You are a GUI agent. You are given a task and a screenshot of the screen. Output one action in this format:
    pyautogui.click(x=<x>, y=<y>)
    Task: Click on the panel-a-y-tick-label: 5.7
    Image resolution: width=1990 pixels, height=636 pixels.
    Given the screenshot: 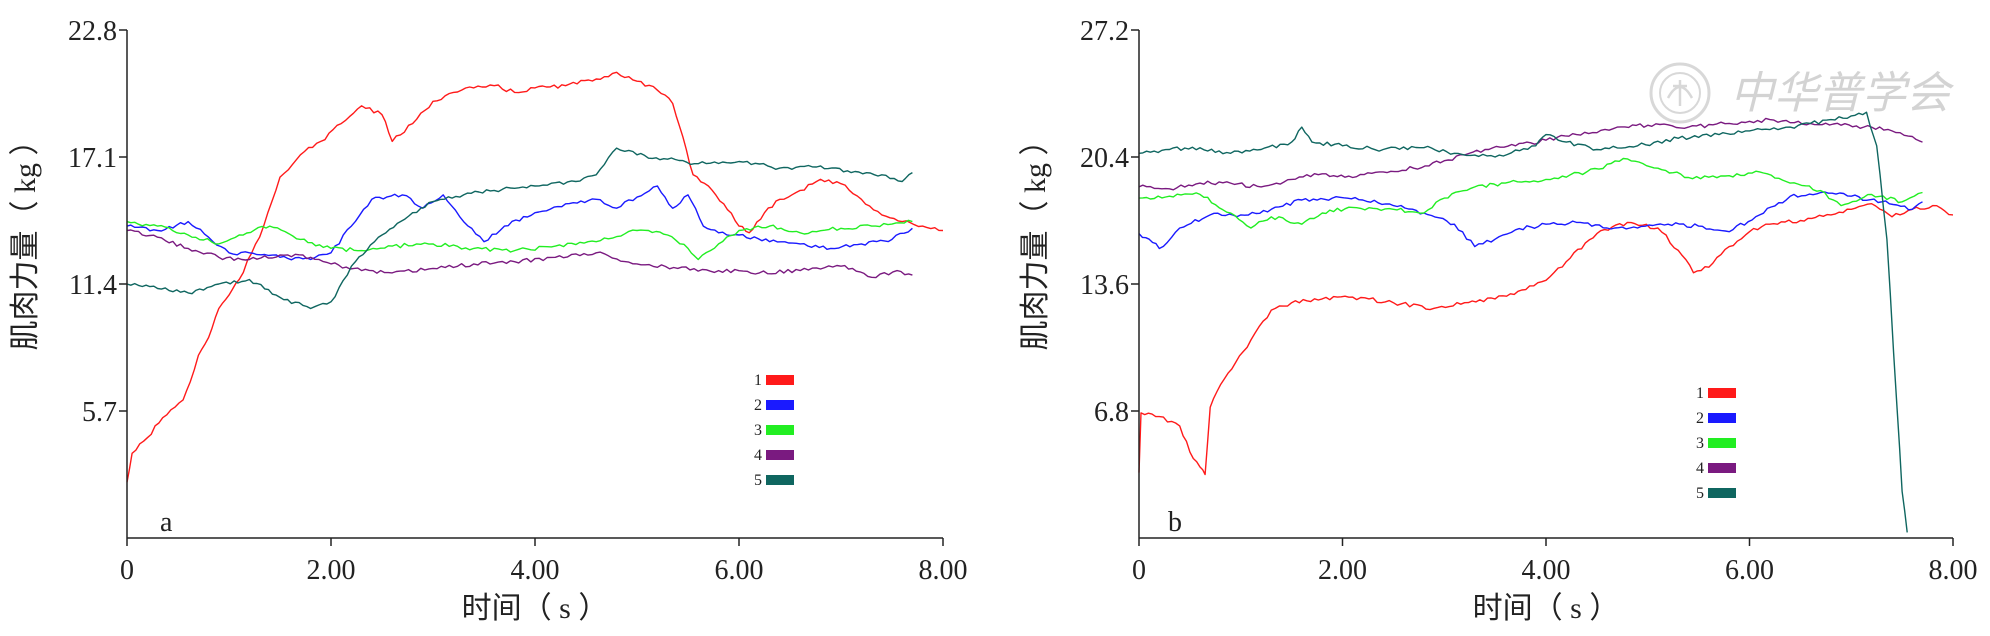 What is the action you would take?
    pyautogui.click(x=99, y=412)
    